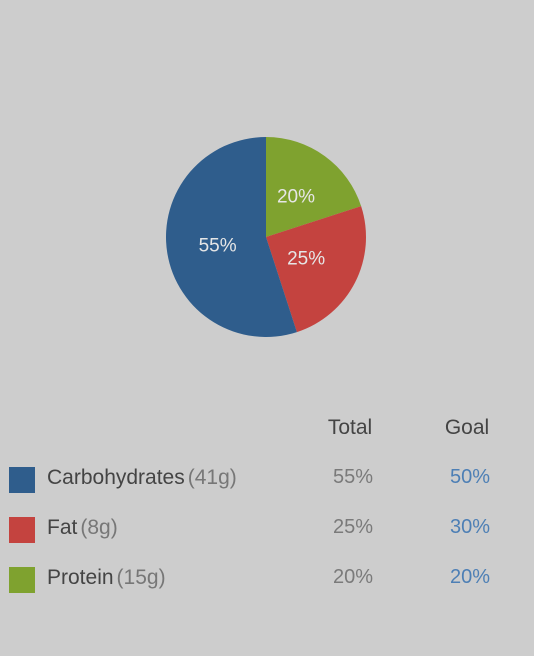 The image size is (534, 656). I want to click on row-goal: 50%, so click(470, 477).